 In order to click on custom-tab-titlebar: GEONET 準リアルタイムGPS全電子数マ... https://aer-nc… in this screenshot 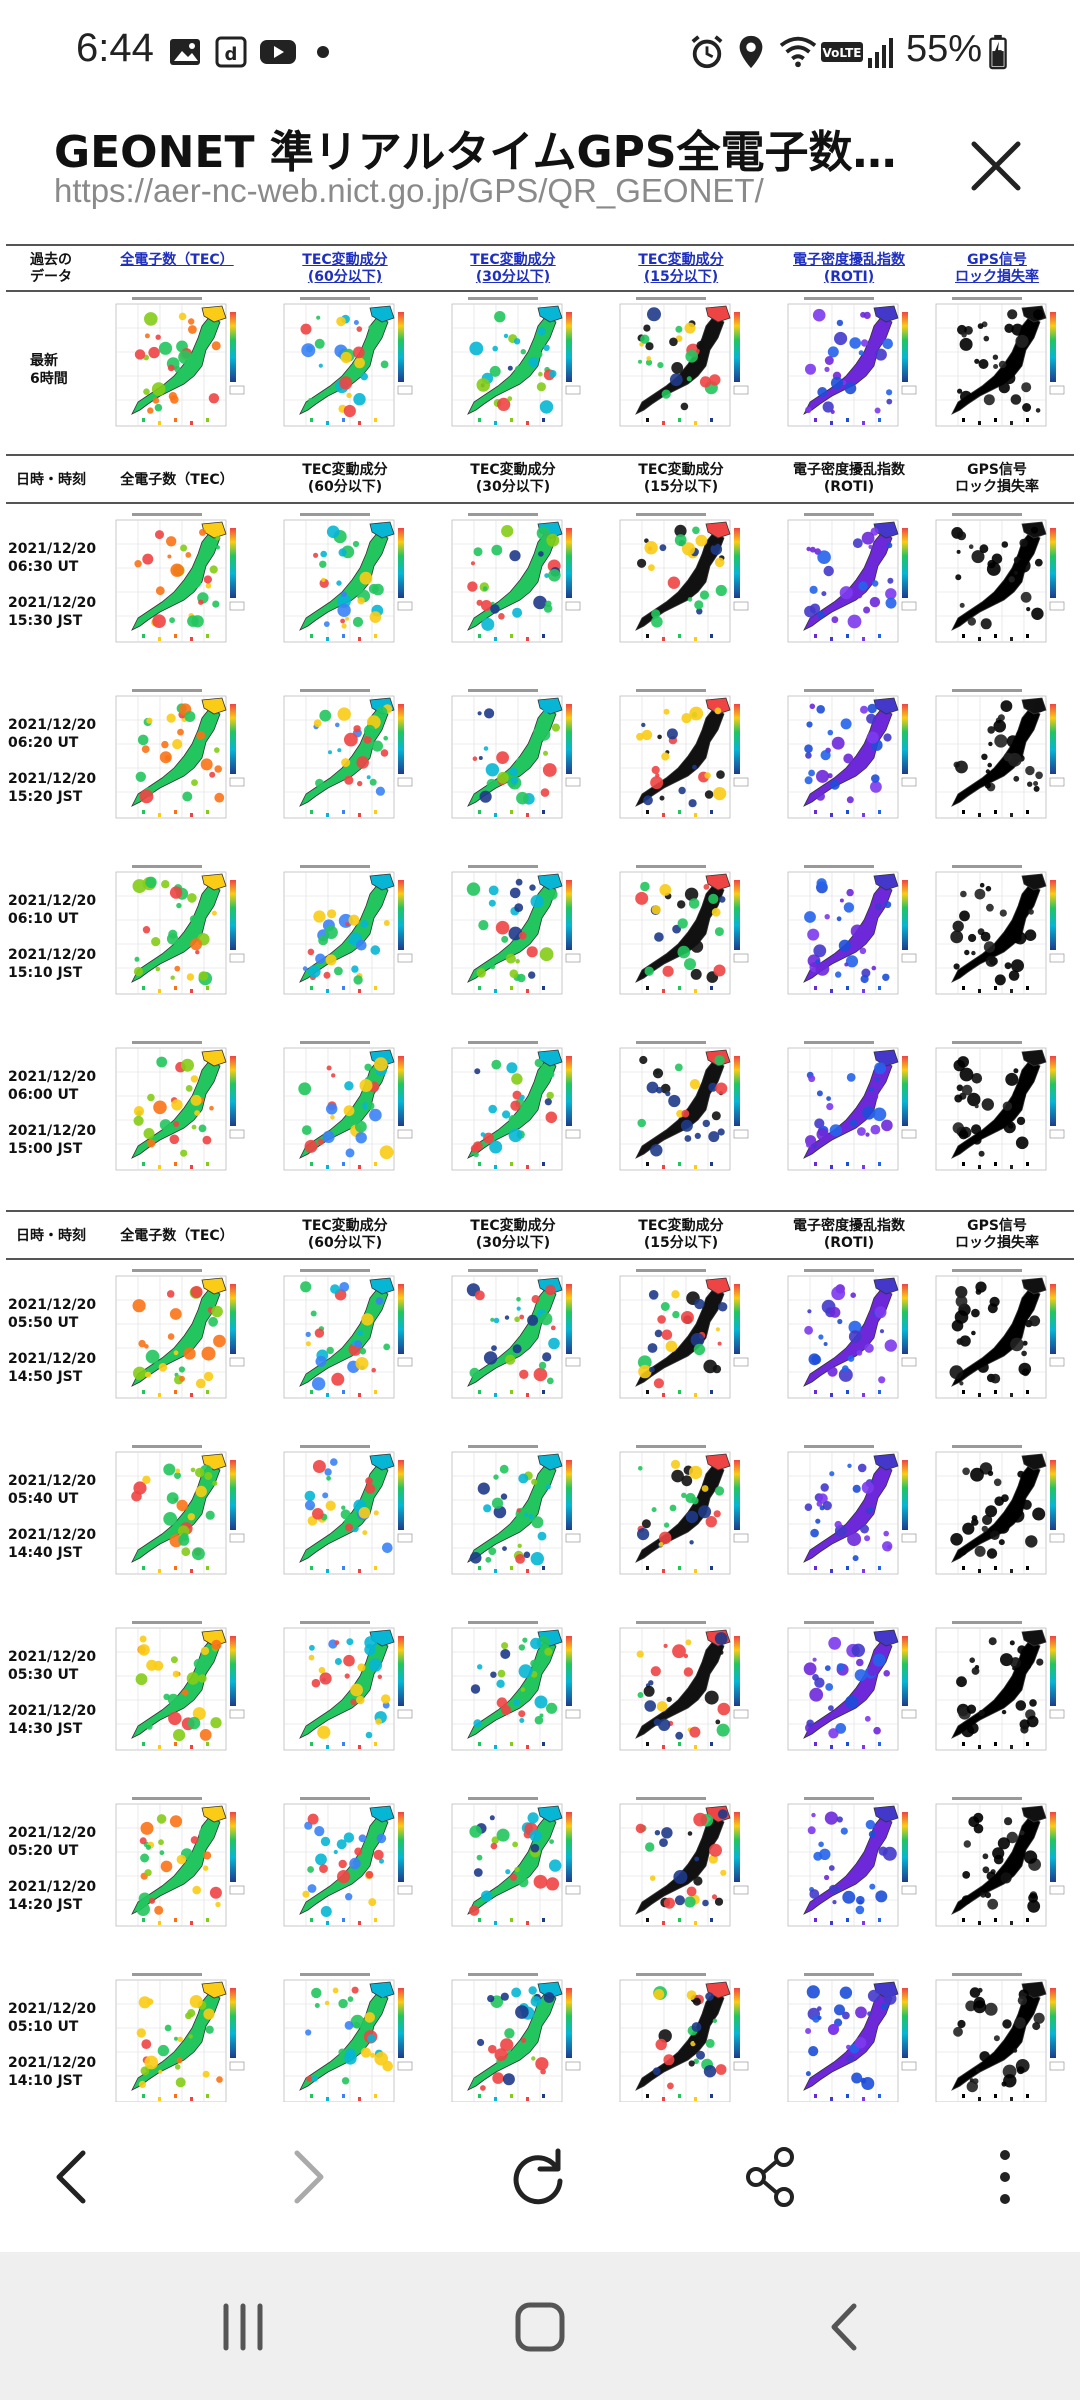, I will do `click(540, 170)`.